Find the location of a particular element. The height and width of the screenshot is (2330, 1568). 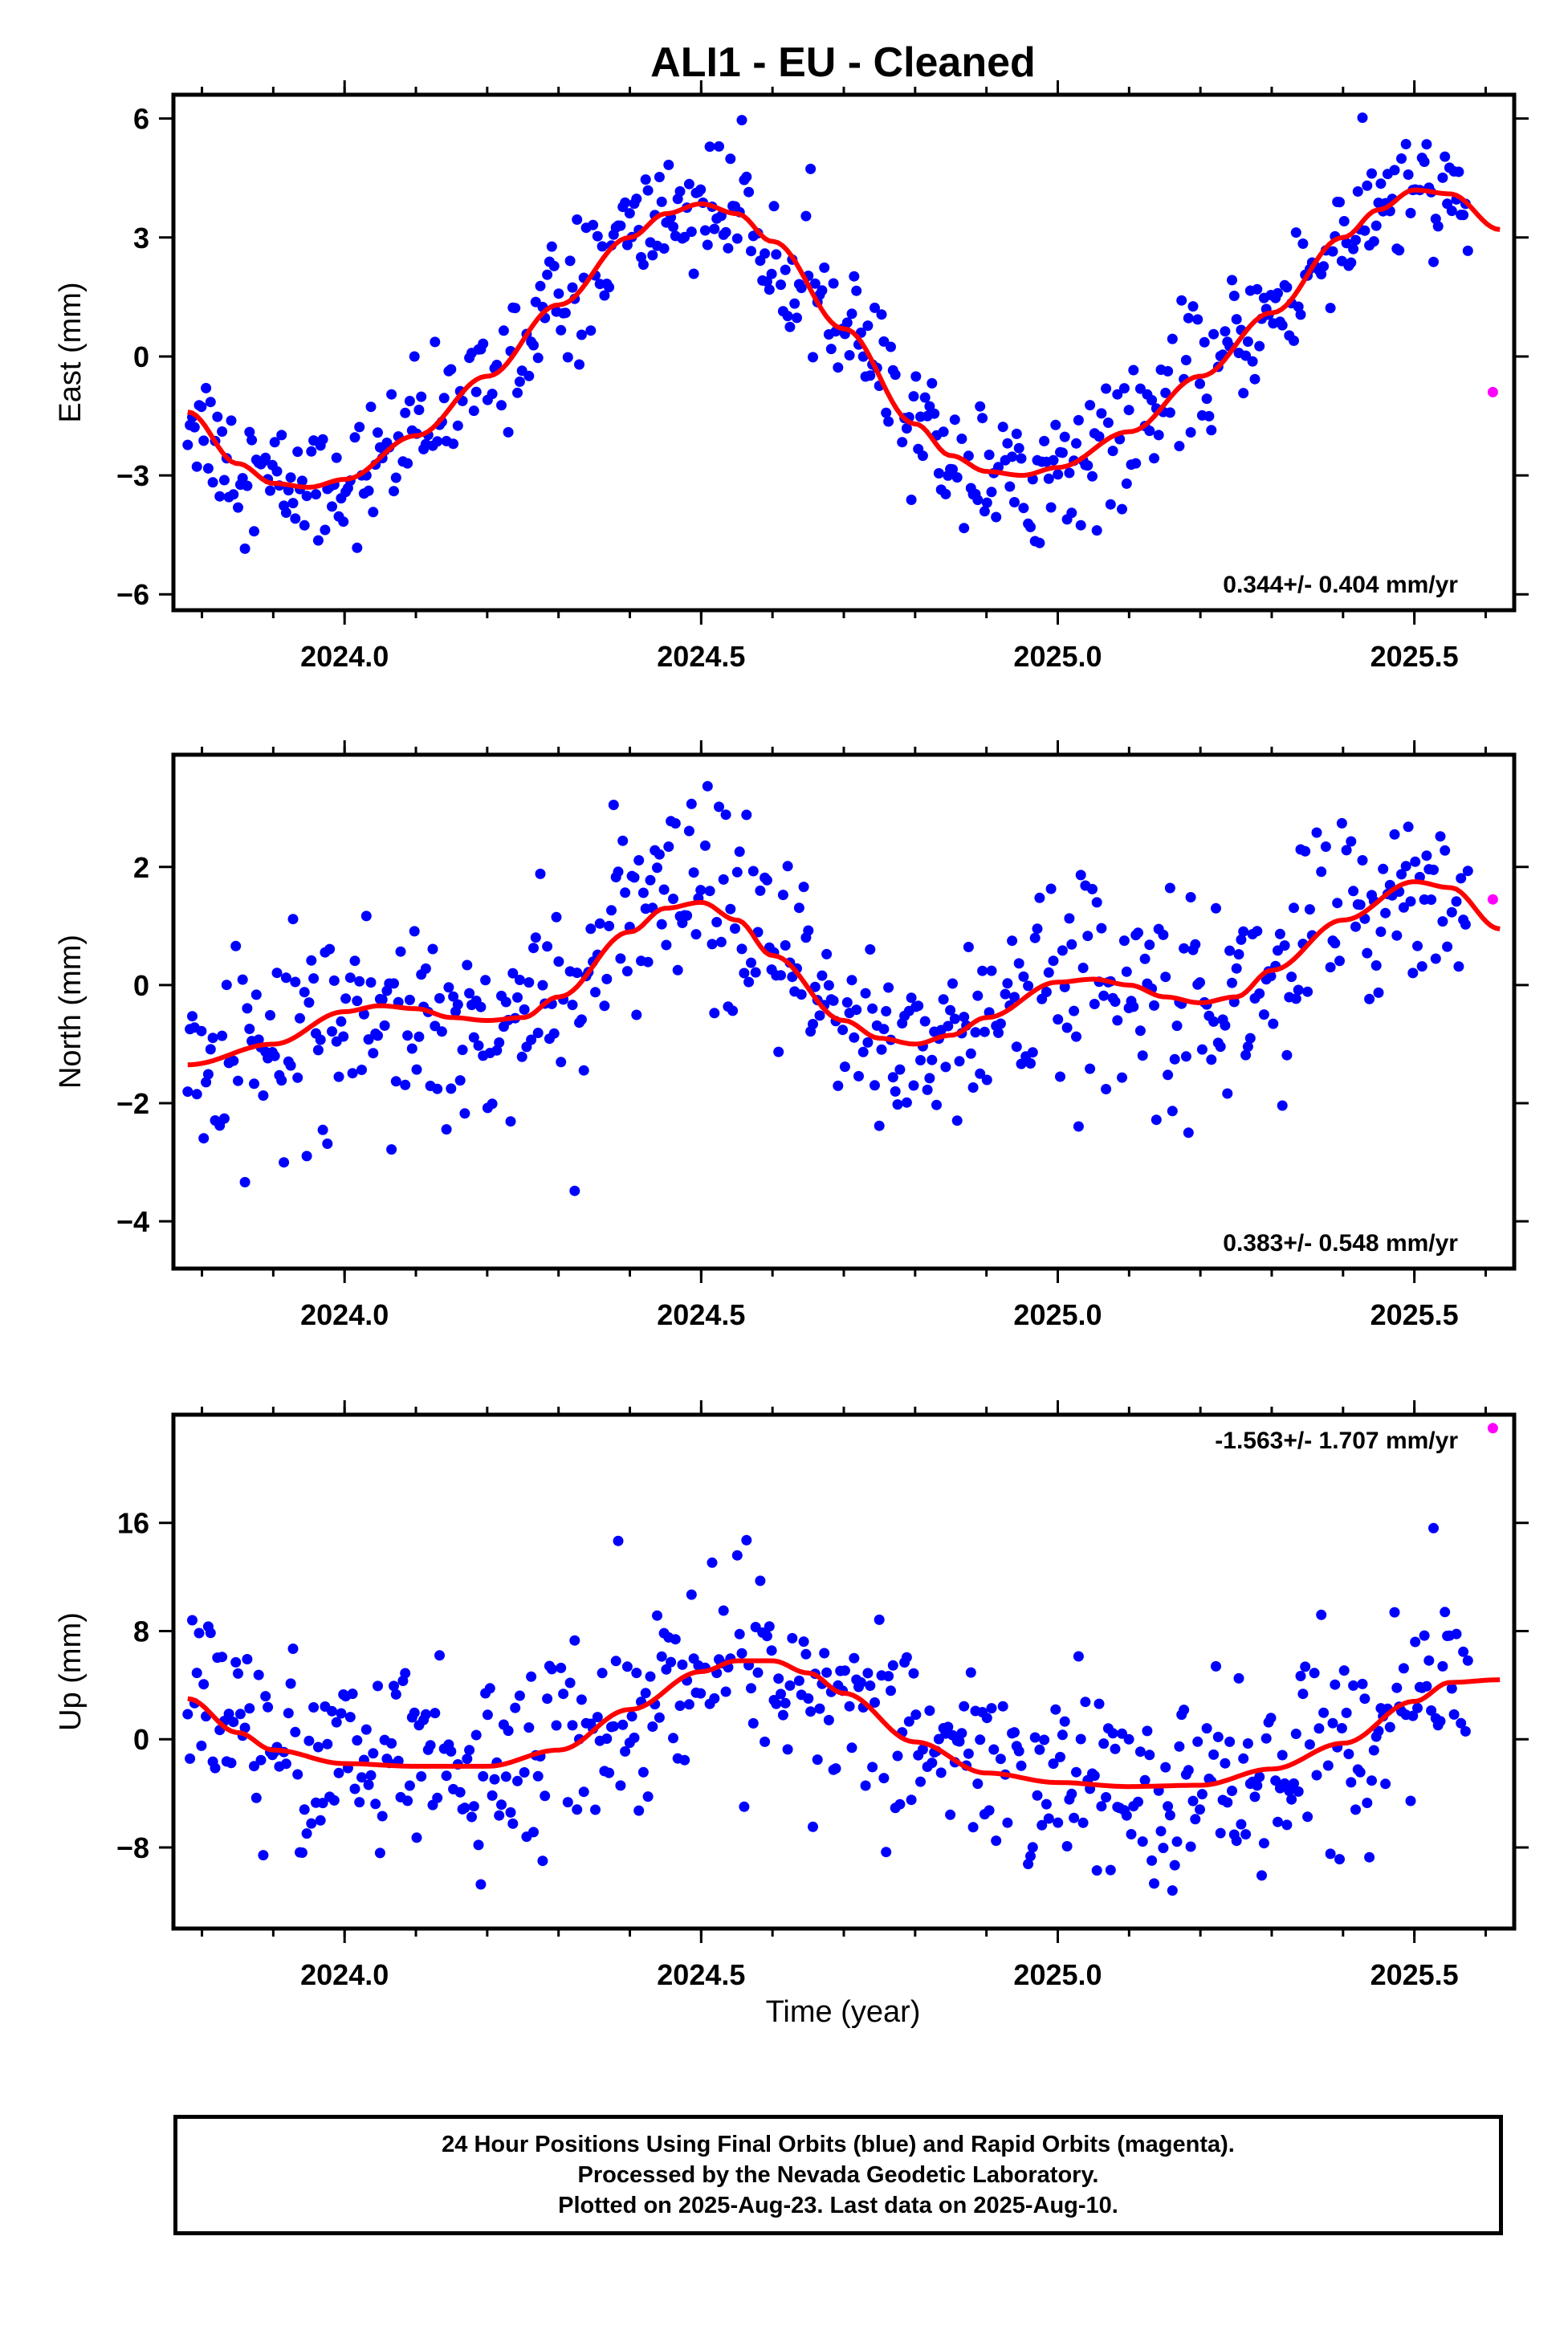

east-fit-curve is located at coordinates (844, 338).